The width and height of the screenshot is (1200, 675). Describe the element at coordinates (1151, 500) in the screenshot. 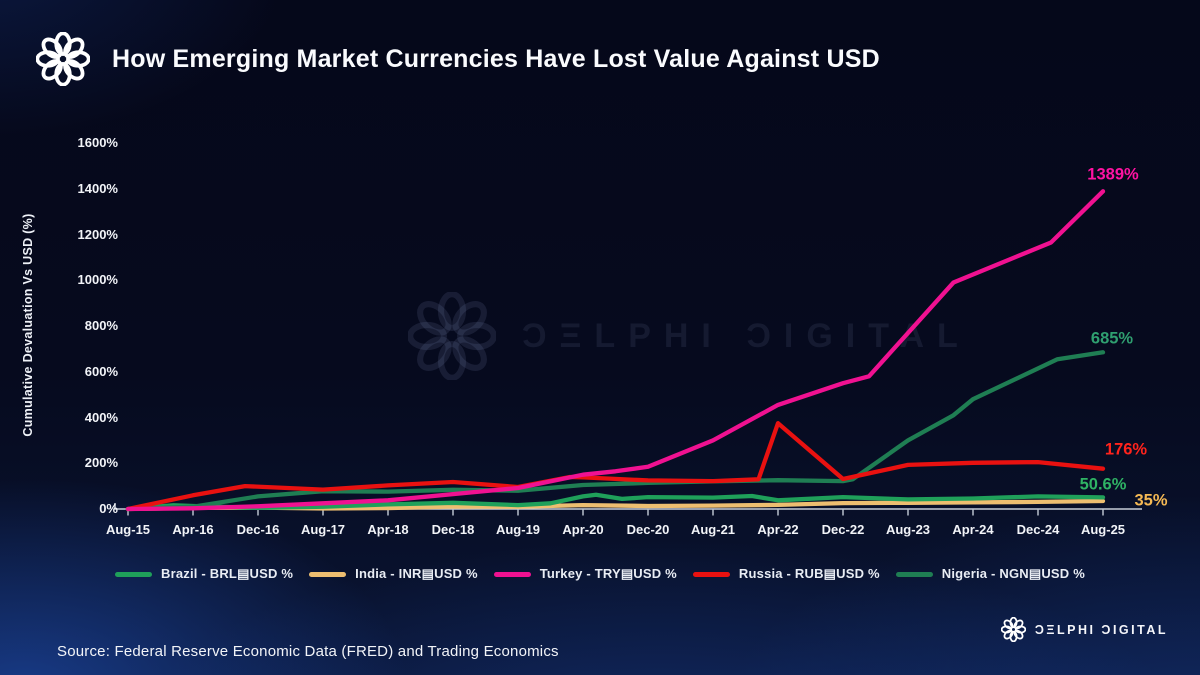

I see `end-label-india: 35%` at that location.